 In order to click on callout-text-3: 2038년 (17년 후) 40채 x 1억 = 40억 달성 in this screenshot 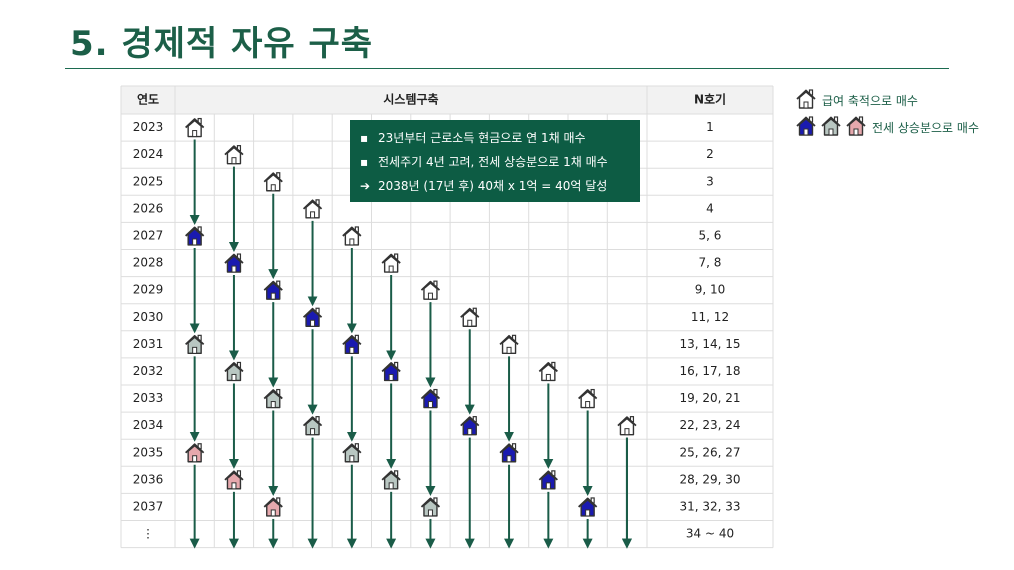, I will do `click(493, 186)`.